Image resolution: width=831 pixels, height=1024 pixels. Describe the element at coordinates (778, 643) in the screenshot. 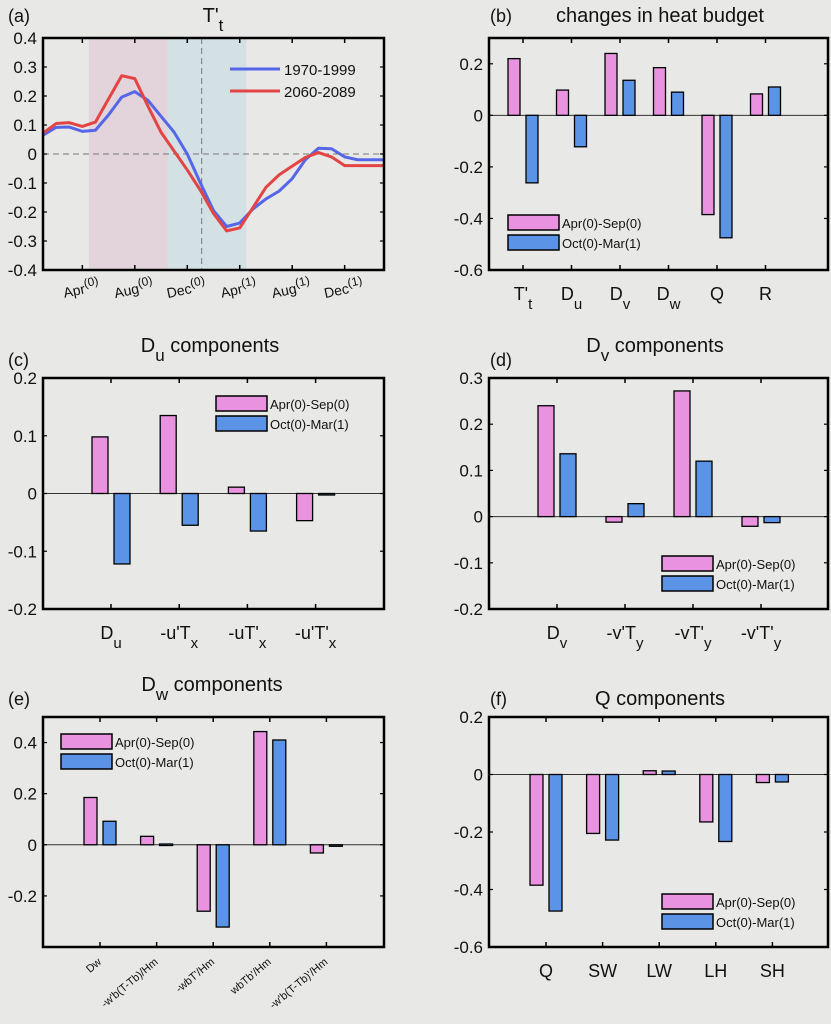

I see `x-category-label-sub: y` at that location.